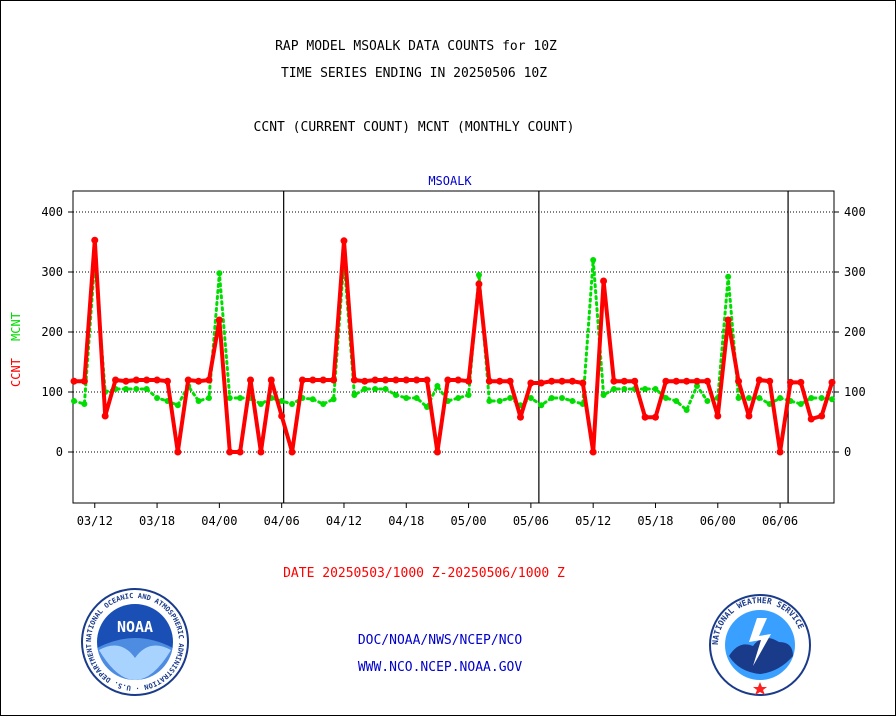 The image size is (896, 717). What do you see at coordinates (344, 521) in the screenshot?
I see `x-tick-label: 04/12` at bounding box center [344, 521].